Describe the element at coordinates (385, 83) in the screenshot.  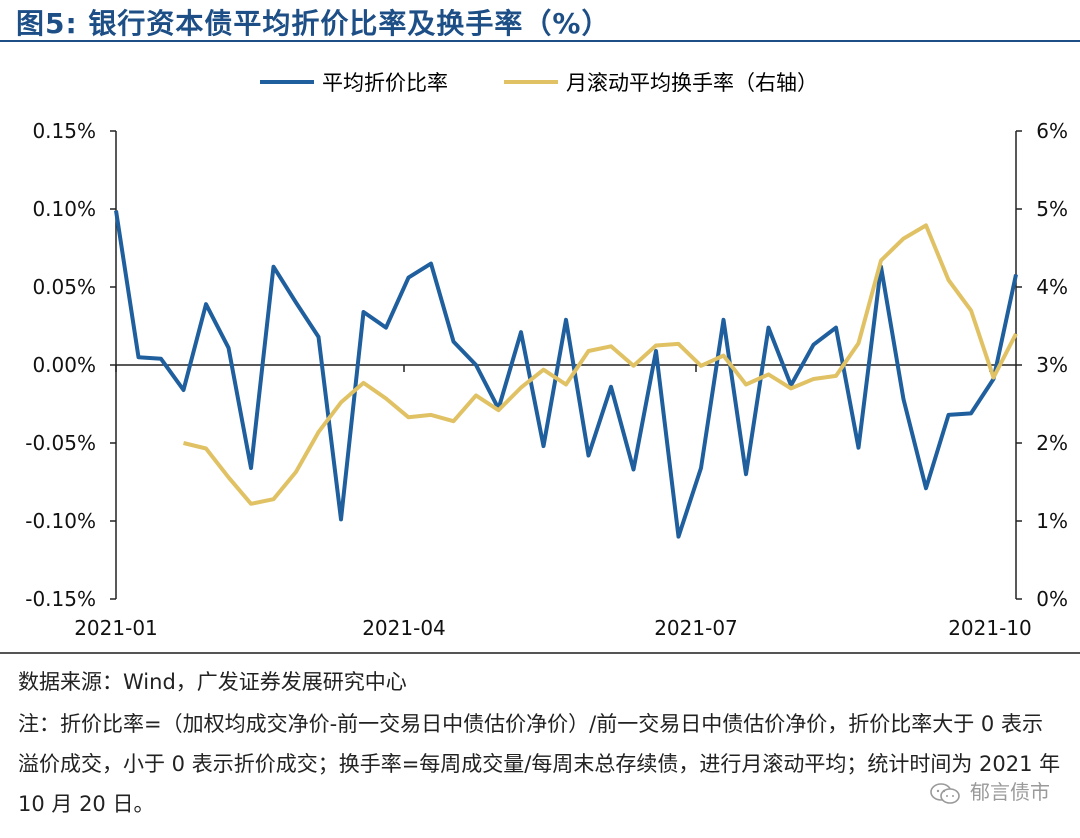
I see `legend-label-series-1: 平均折价比率` at that location.